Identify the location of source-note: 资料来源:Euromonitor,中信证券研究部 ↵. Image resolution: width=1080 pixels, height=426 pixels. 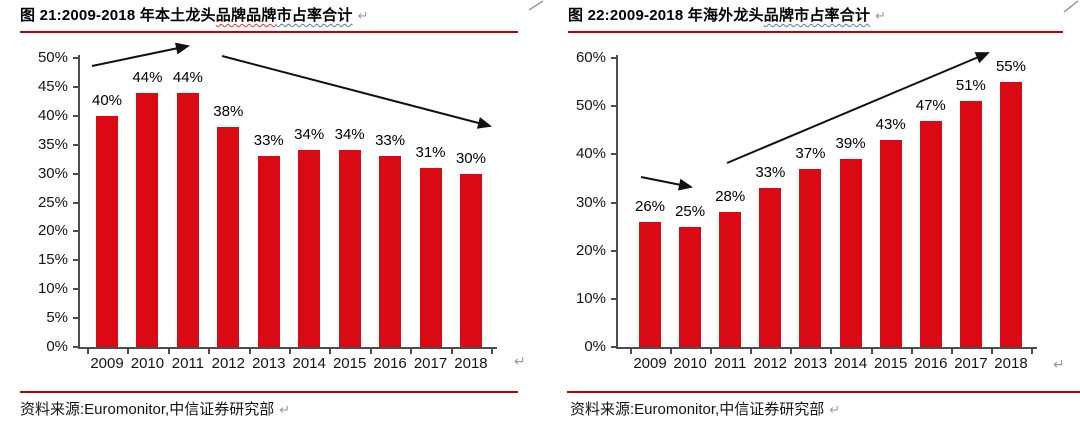
(155, 408).